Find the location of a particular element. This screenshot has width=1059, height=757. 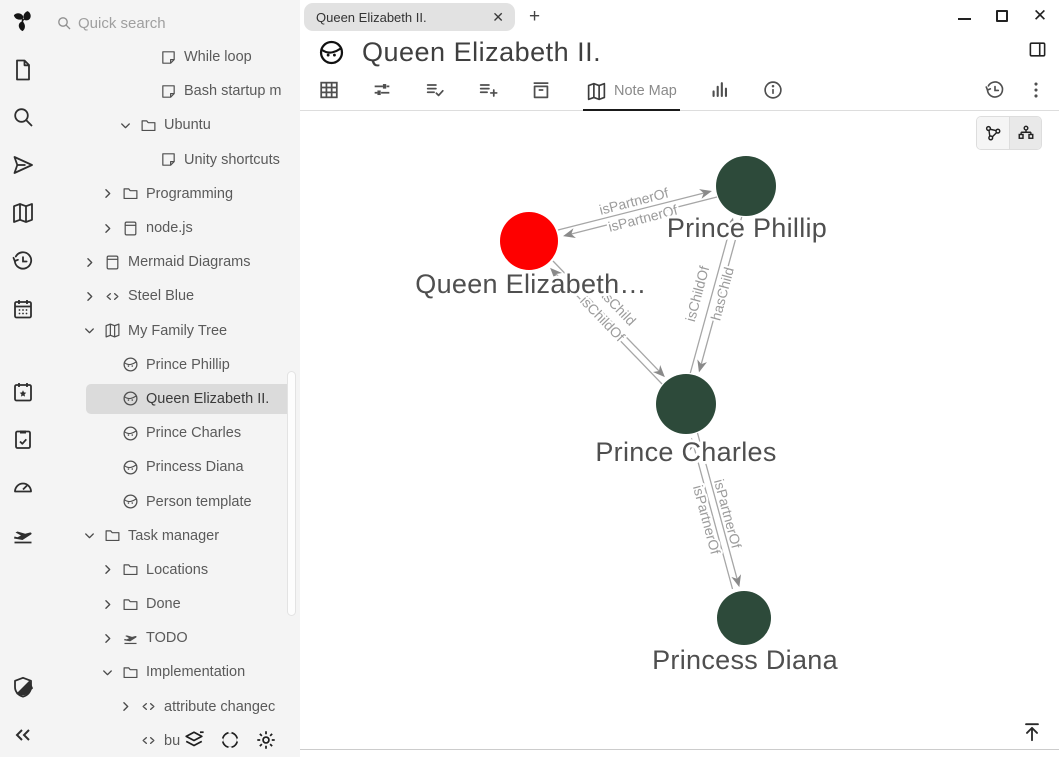

tree-item-attribute-changec: attribute changec is located at coordinates (173, 707).